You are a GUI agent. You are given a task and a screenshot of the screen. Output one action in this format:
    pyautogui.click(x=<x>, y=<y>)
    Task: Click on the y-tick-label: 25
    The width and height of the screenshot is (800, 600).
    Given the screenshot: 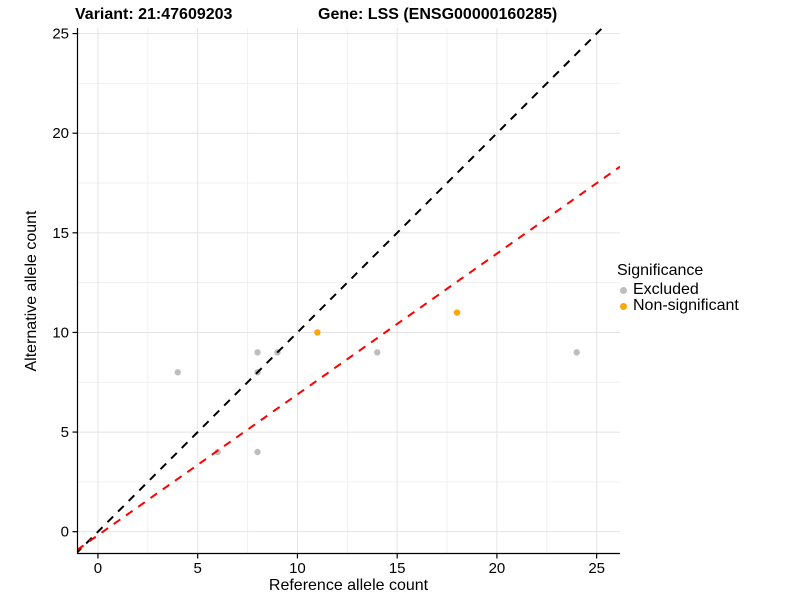 What is the action you would take?
    pyautogui.click(x=60, y=34)
    